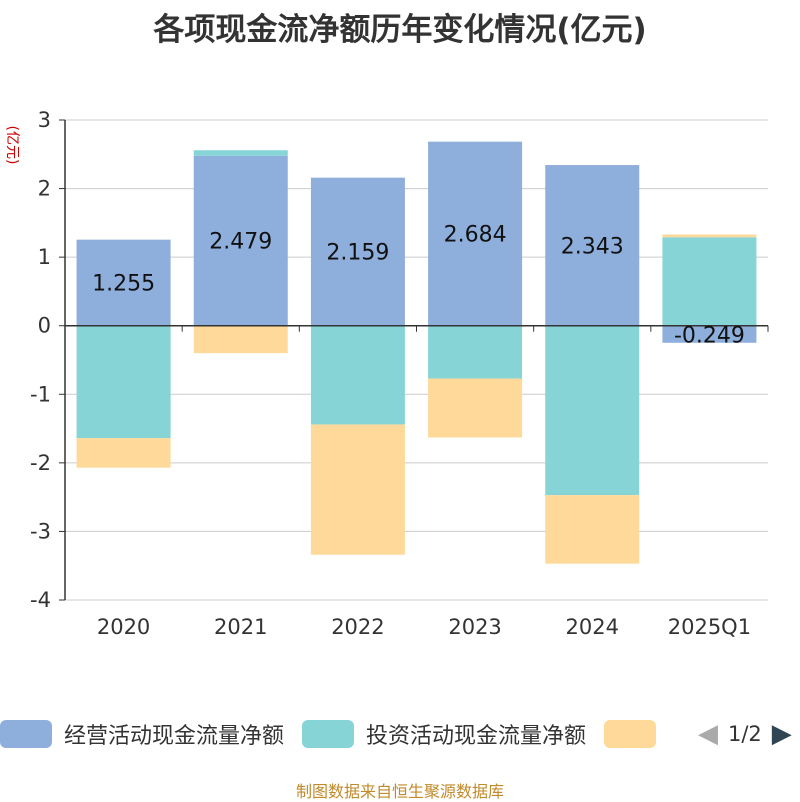 The height and width of the screenshot is (802, 800). I want to click on y-tick-label: -3, so click(40, 531).